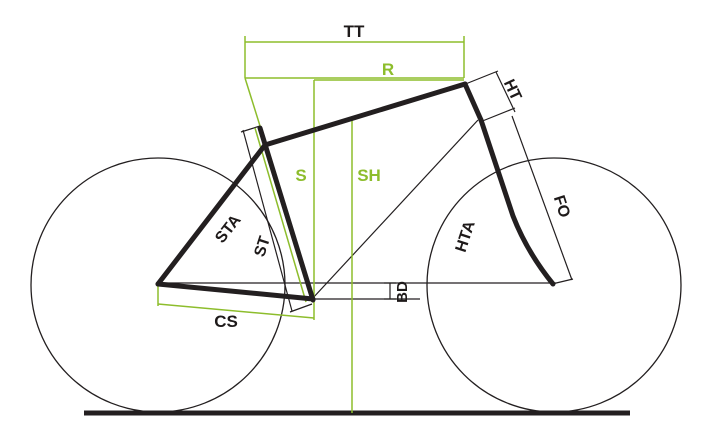 The height and width of the screenshot is (443, 713). I want to click on label-r: R, so click(388, 69).